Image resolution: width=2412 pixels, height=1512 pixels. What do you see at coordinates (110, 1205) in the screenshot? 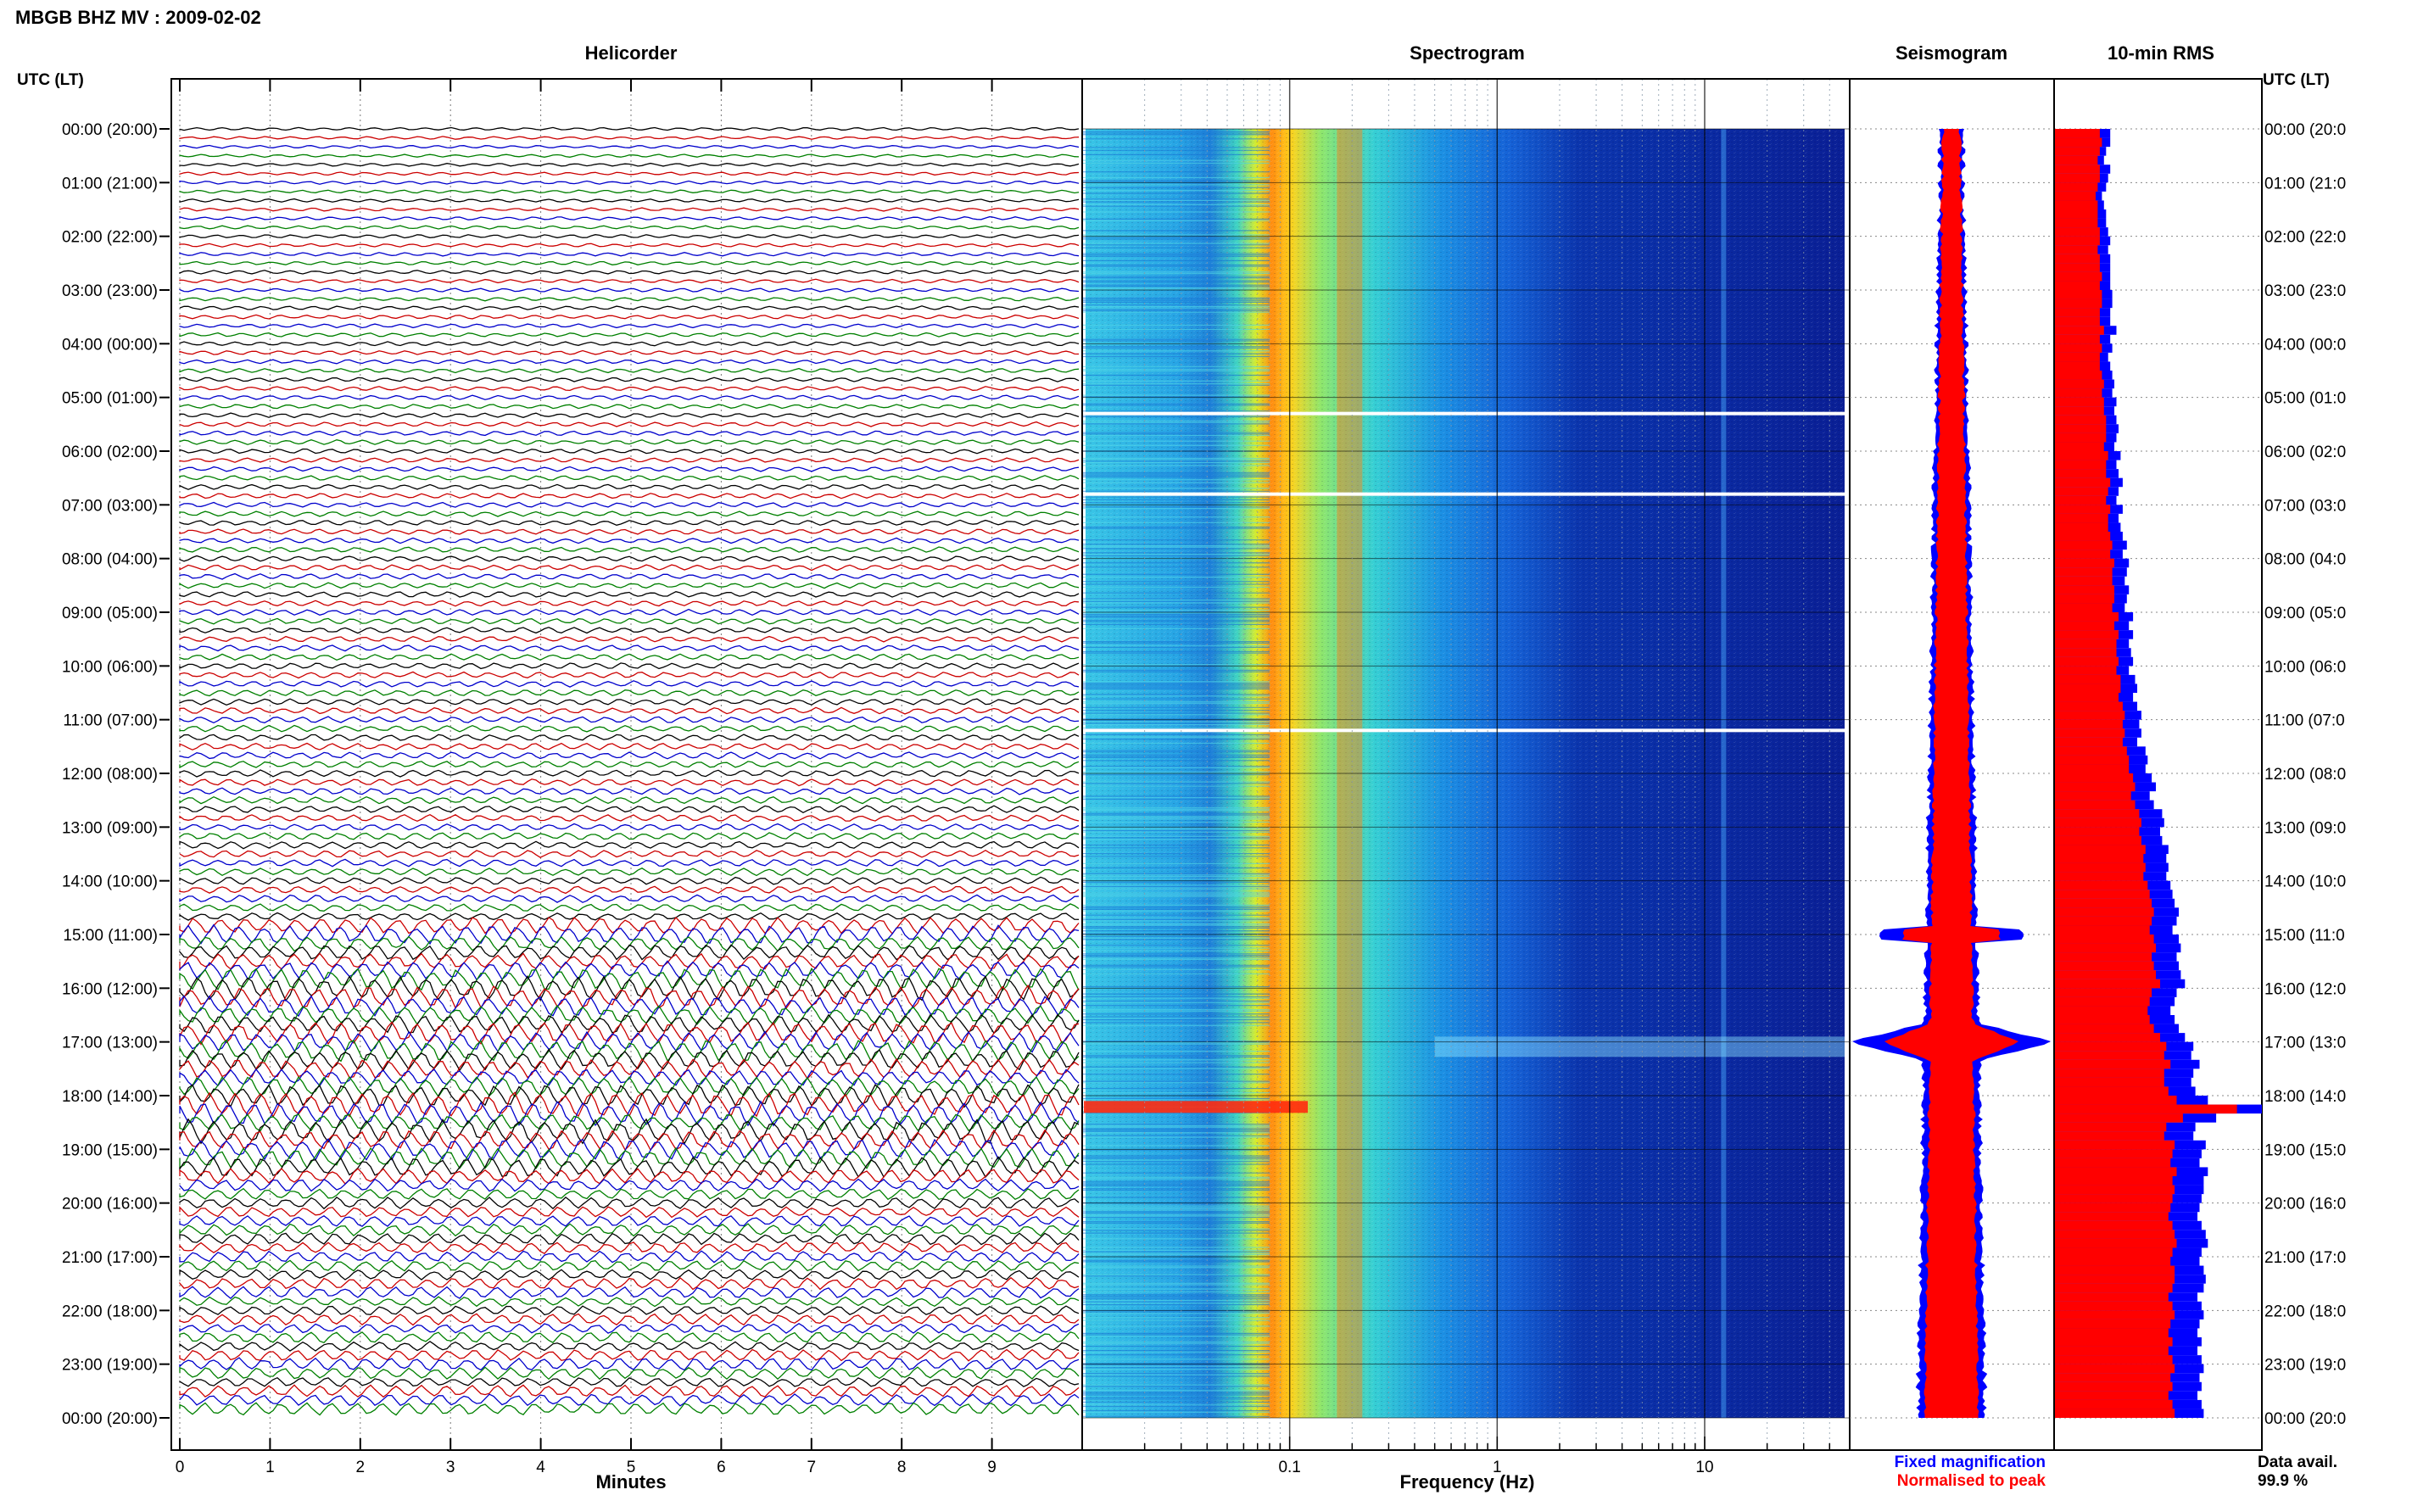
I see `time-label-left: 20:00 (16:00)` at bounding box center [110, 1205].